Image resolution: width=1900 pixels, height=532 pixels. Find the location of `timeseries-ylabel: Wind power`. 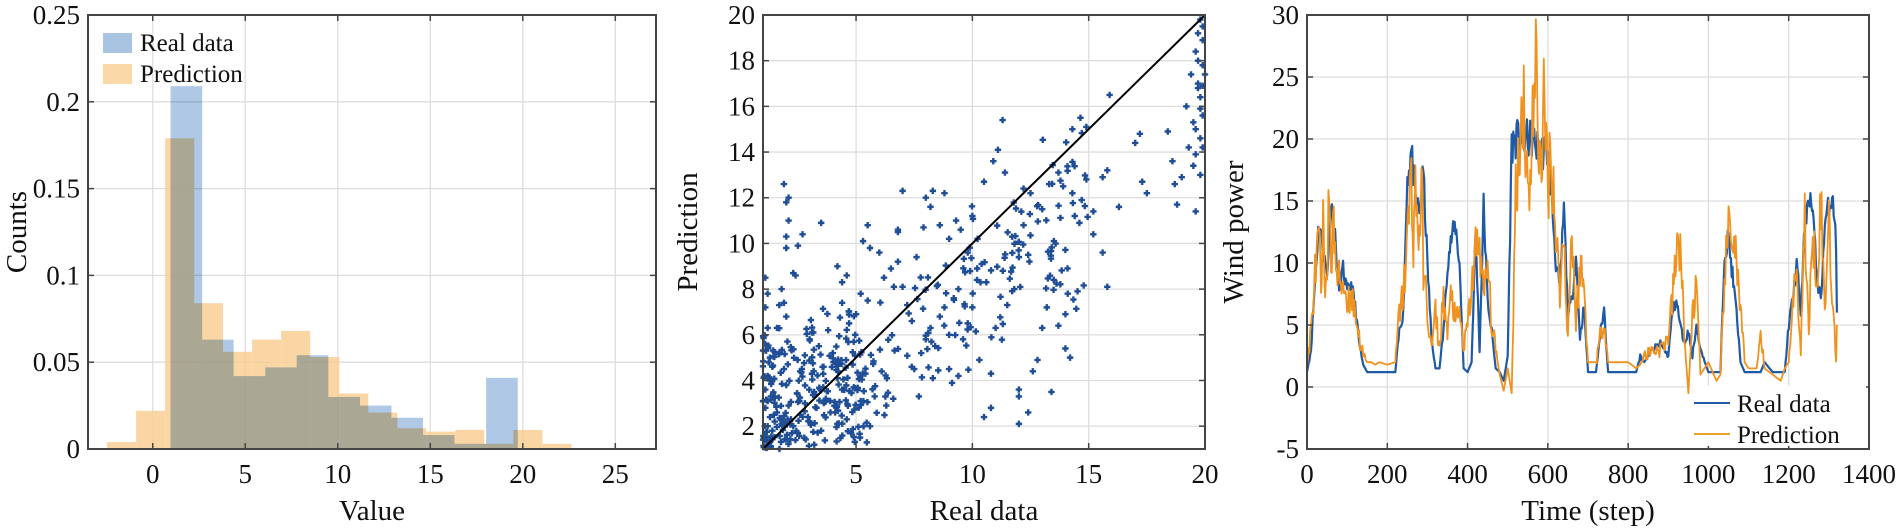

timeseries-ylabel: Wind power is located at coordinates (1234, 231).